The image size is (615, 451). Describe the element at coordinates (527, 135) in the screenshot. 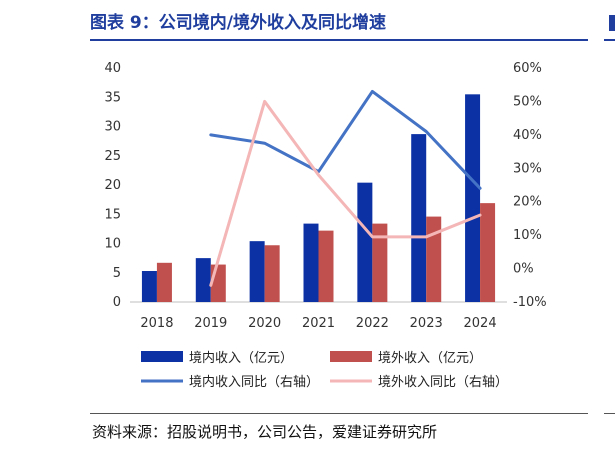

I see `right-axis-tick-label: 40%` at that location.